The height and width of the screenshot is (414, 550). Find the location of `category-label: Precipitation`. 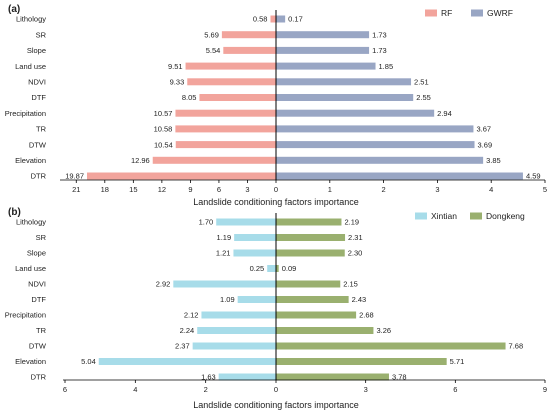

category-label: Precipitation is located at coordinates (25, 113).